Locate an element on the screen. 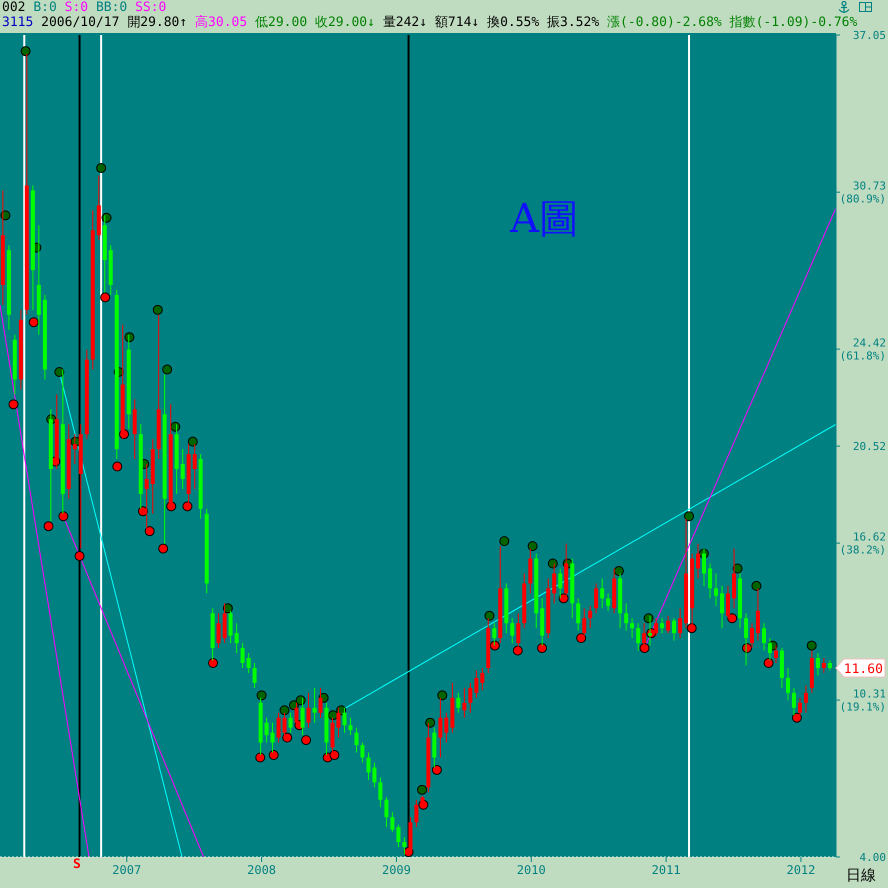 This screenshot has height=888, width=888. x-axis-title: 日線 is located at coordinates (861, 875).